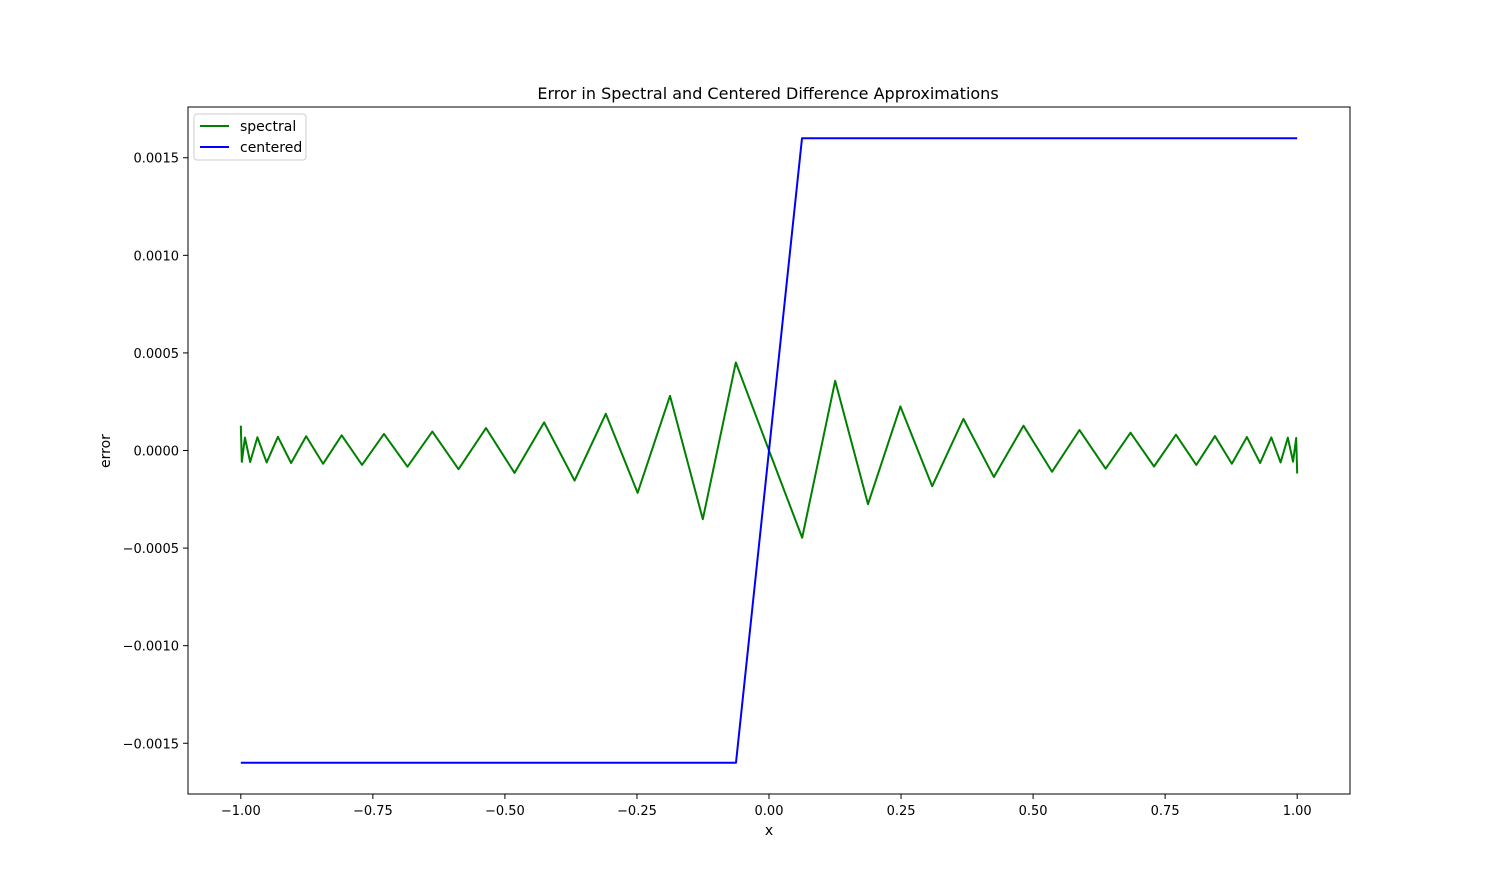 This screenshot has height=892, width=1500. What do you see at coordinates (157, 256) in the screenshot?
I see `y-tick-label: 0.0010` at bounding box center [157, 256].